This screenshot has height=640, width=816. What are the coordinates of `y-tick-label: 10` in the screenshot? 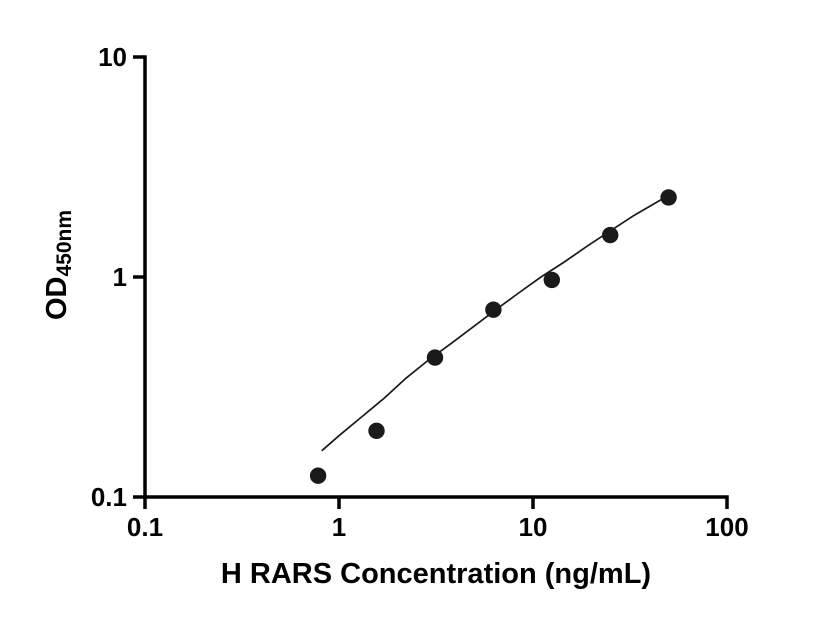 It's located at (112, 57).